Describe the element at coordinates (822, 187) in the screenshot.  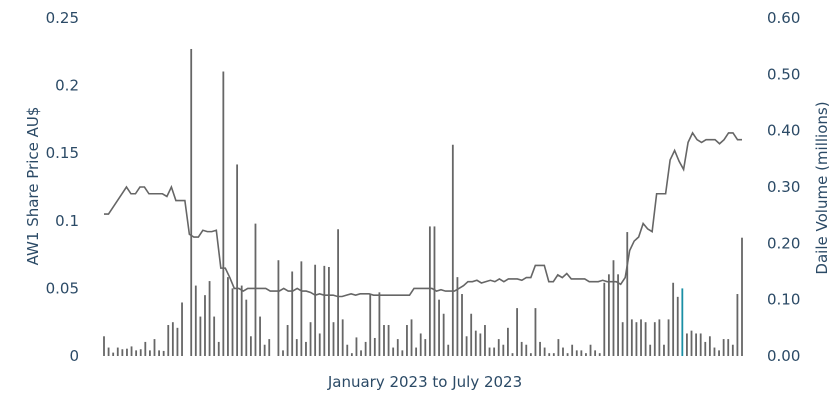
I see `right-axis-title: Daile Volume (millions)` at that location.